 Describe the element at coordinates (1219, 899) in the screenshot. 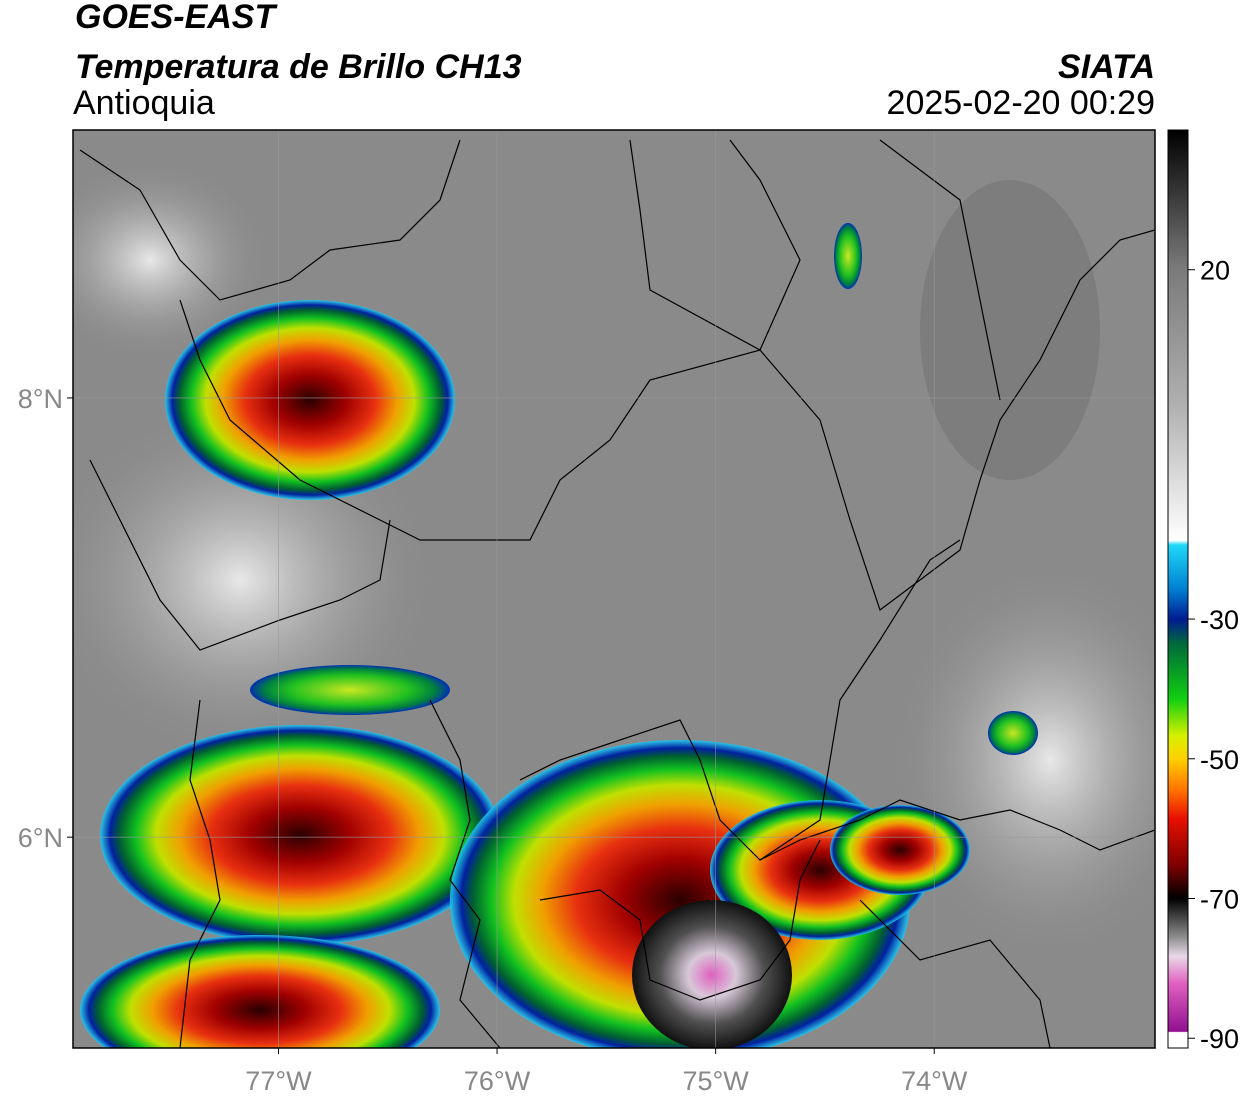

I see `colorbar-tick-label: -70` at that location.